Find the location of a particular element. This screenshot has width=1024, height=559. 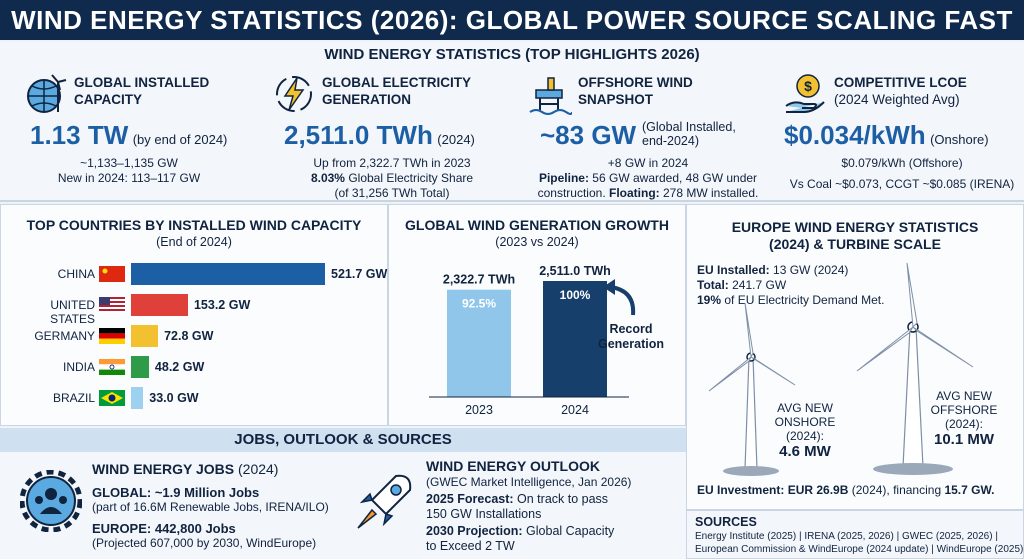

country-name: UNITED STATES is located at coordinates (72, 312).